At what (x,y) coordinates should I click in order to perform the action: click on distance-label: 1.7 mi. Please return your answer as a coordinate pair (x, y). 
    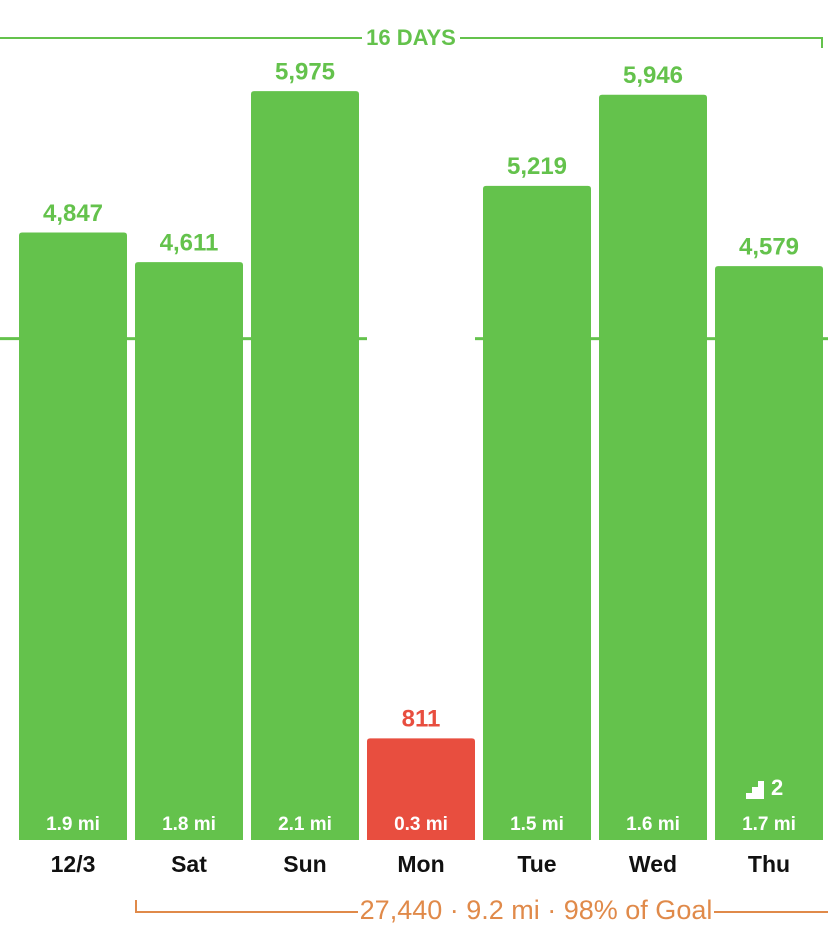
    Looking at the image, I should click on (769, 824).